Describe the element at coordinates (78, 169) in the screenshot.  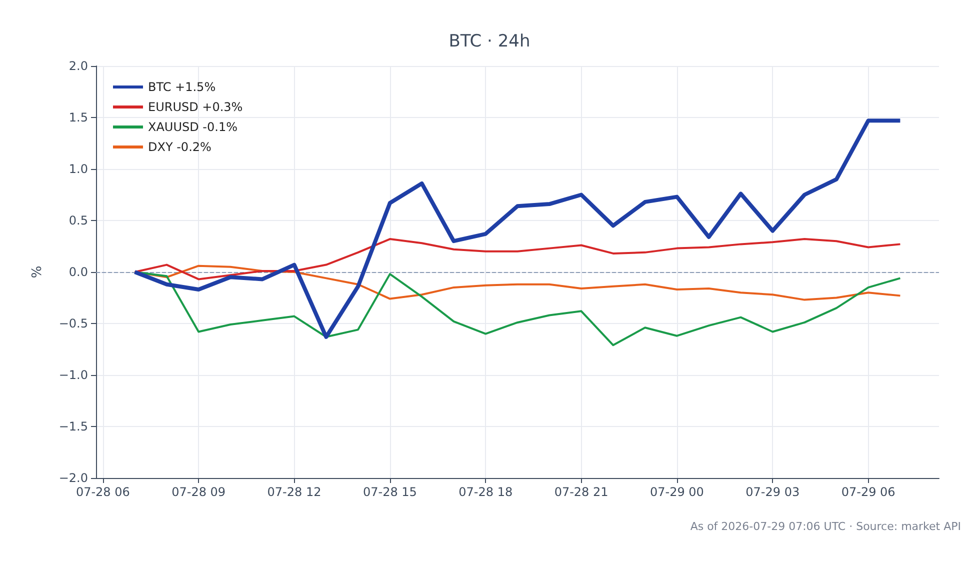
I see `y-tick-label: 1.0` at that location.